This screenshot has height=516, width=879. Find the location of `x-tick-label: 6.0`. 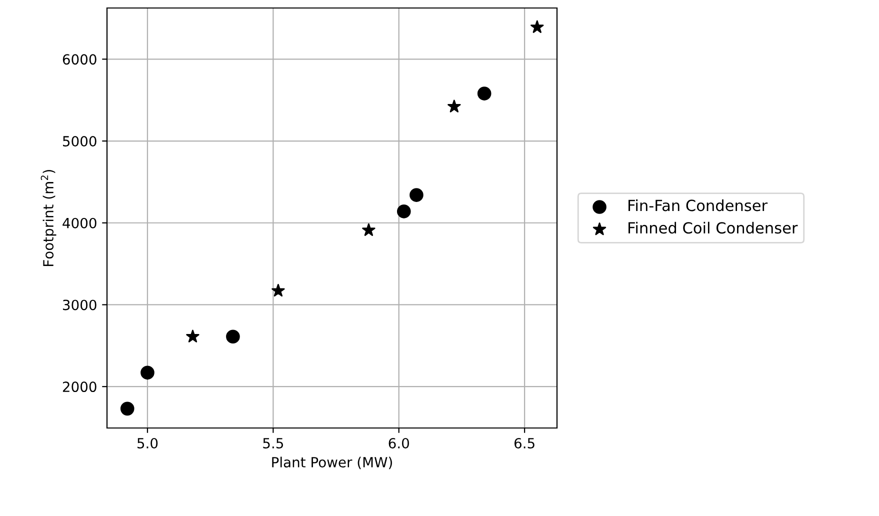

x-tick-label: 6.0 is located at coordinates (398, 443).